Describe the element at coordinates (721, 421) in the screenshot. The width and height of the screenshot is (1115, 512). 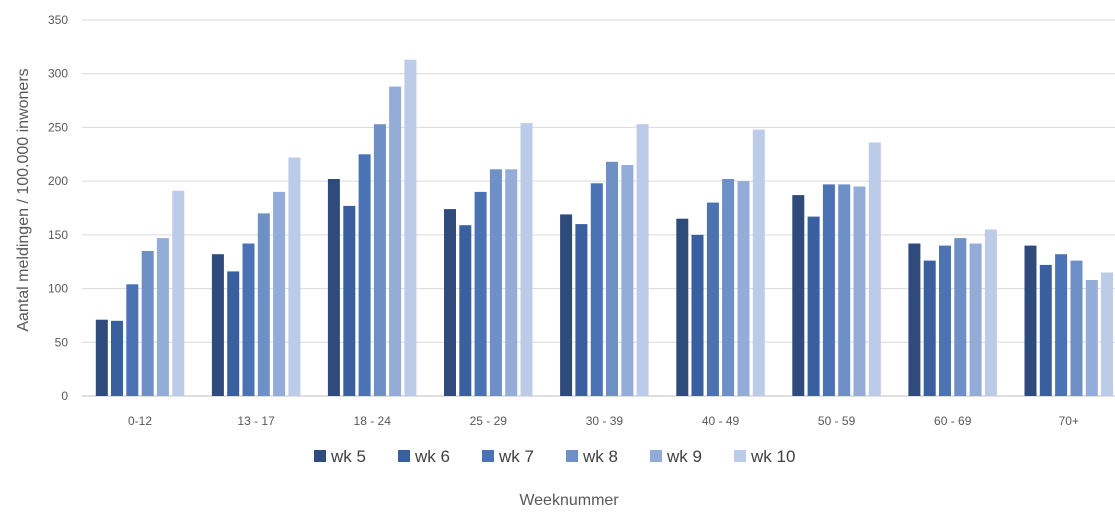
I see `x-tick-label: 40 - 49` at that location.